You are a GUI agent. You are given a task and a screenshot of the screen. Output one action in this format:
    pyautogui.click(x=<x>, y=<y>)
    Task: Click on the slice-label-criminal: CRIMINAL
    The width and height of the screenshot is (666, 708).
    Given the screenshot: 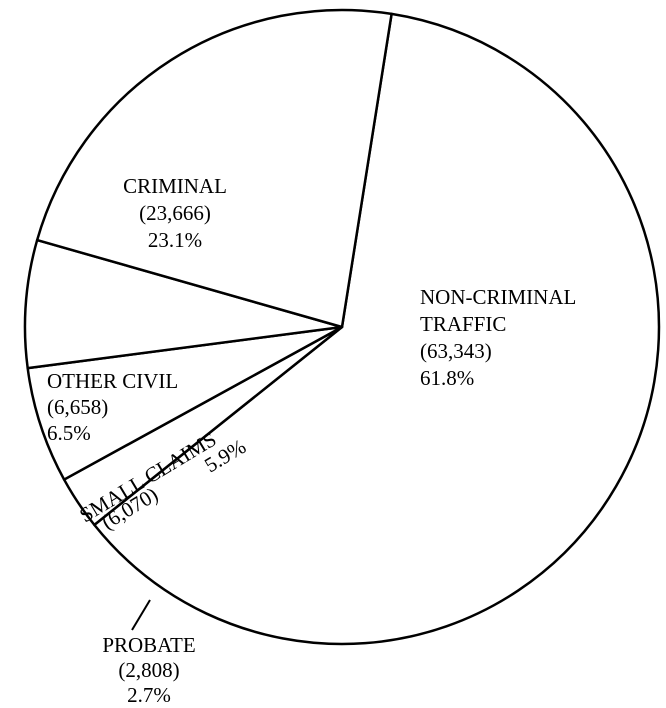 What is the action you would take?
    pyautogui.click(x=175, y=186)
    